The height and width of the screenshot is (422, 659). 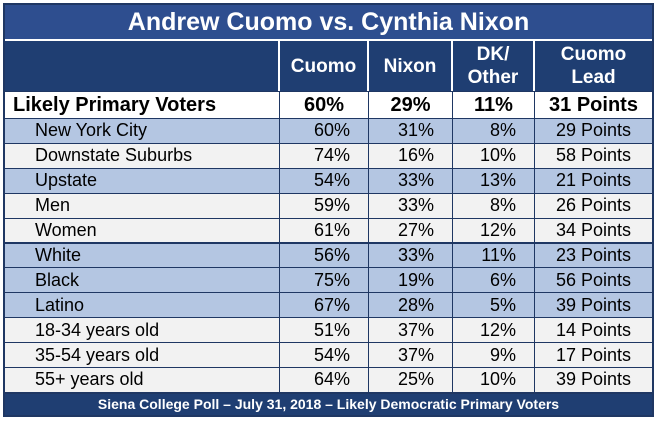 I want to click on row-label: Women, so click(x=66, y=230).